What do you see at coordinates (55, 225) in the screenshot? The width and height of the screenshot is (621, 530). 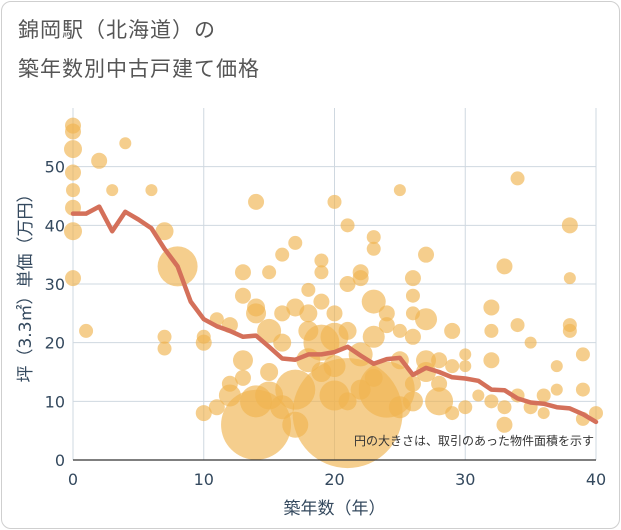 I see `y-tick-label: 40` at bounding box center [55, 225].